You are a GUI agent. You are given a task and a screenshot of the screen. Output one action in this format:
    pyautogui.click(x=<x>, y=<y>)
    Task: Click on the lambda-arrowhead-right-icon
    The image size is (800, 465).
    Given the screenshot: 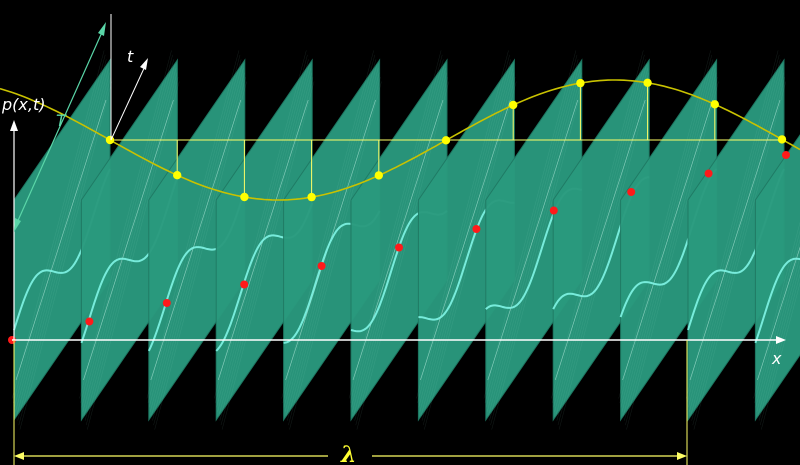 What is the action you would take?
    pyautogui.click(x=682, y=456)
    